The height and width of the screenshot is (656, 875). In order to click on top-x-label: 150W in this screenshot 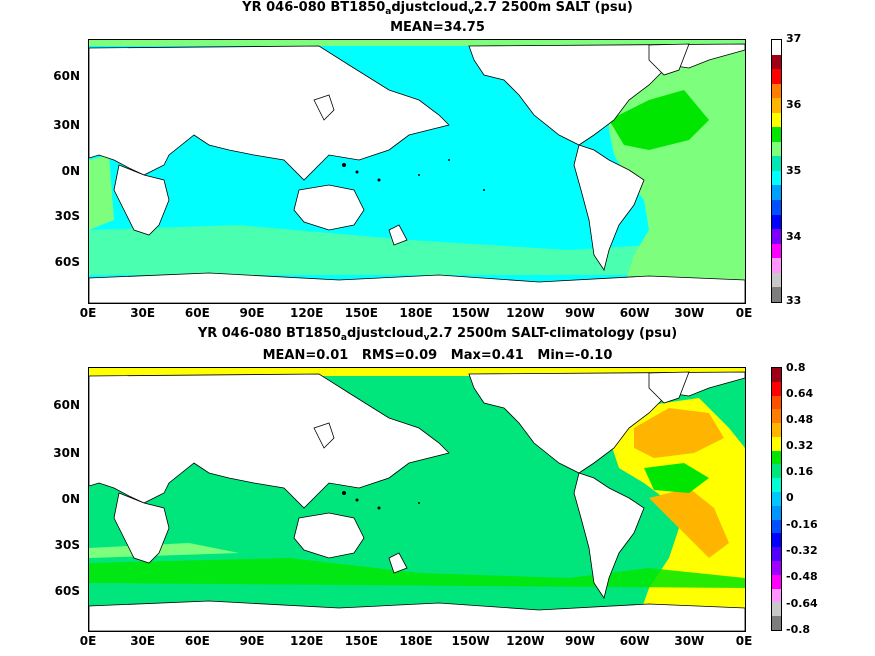, I will do `click(470, 313)`.